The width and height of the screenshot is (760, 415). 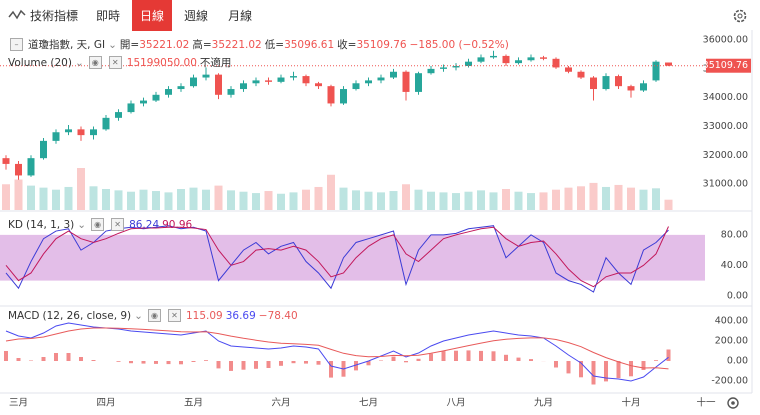 I want to click on timeframe-tab: 日線, so click(x=152, y=15).